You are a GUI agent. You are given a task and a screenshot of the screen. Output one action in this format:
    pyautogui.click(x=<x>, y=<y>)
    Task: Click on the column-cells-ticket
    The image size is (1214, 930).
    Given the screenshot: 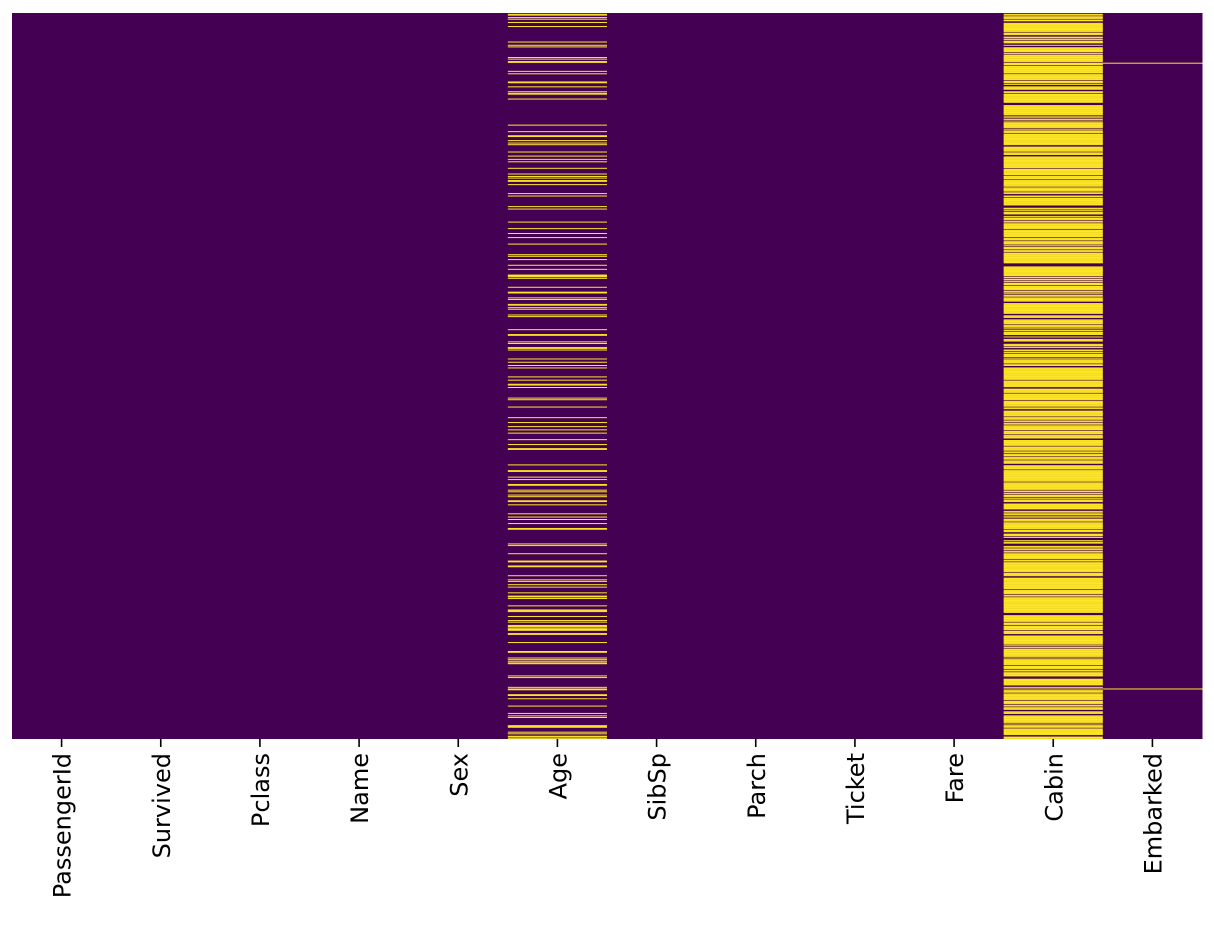 What is the action you would take?
    pyautogui.click(x=855, y=376)
    